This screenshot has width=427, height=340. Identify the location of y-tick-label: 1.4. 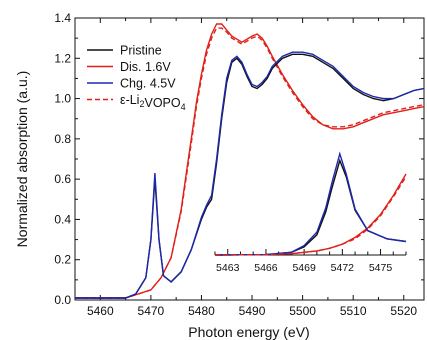
(62, 18).